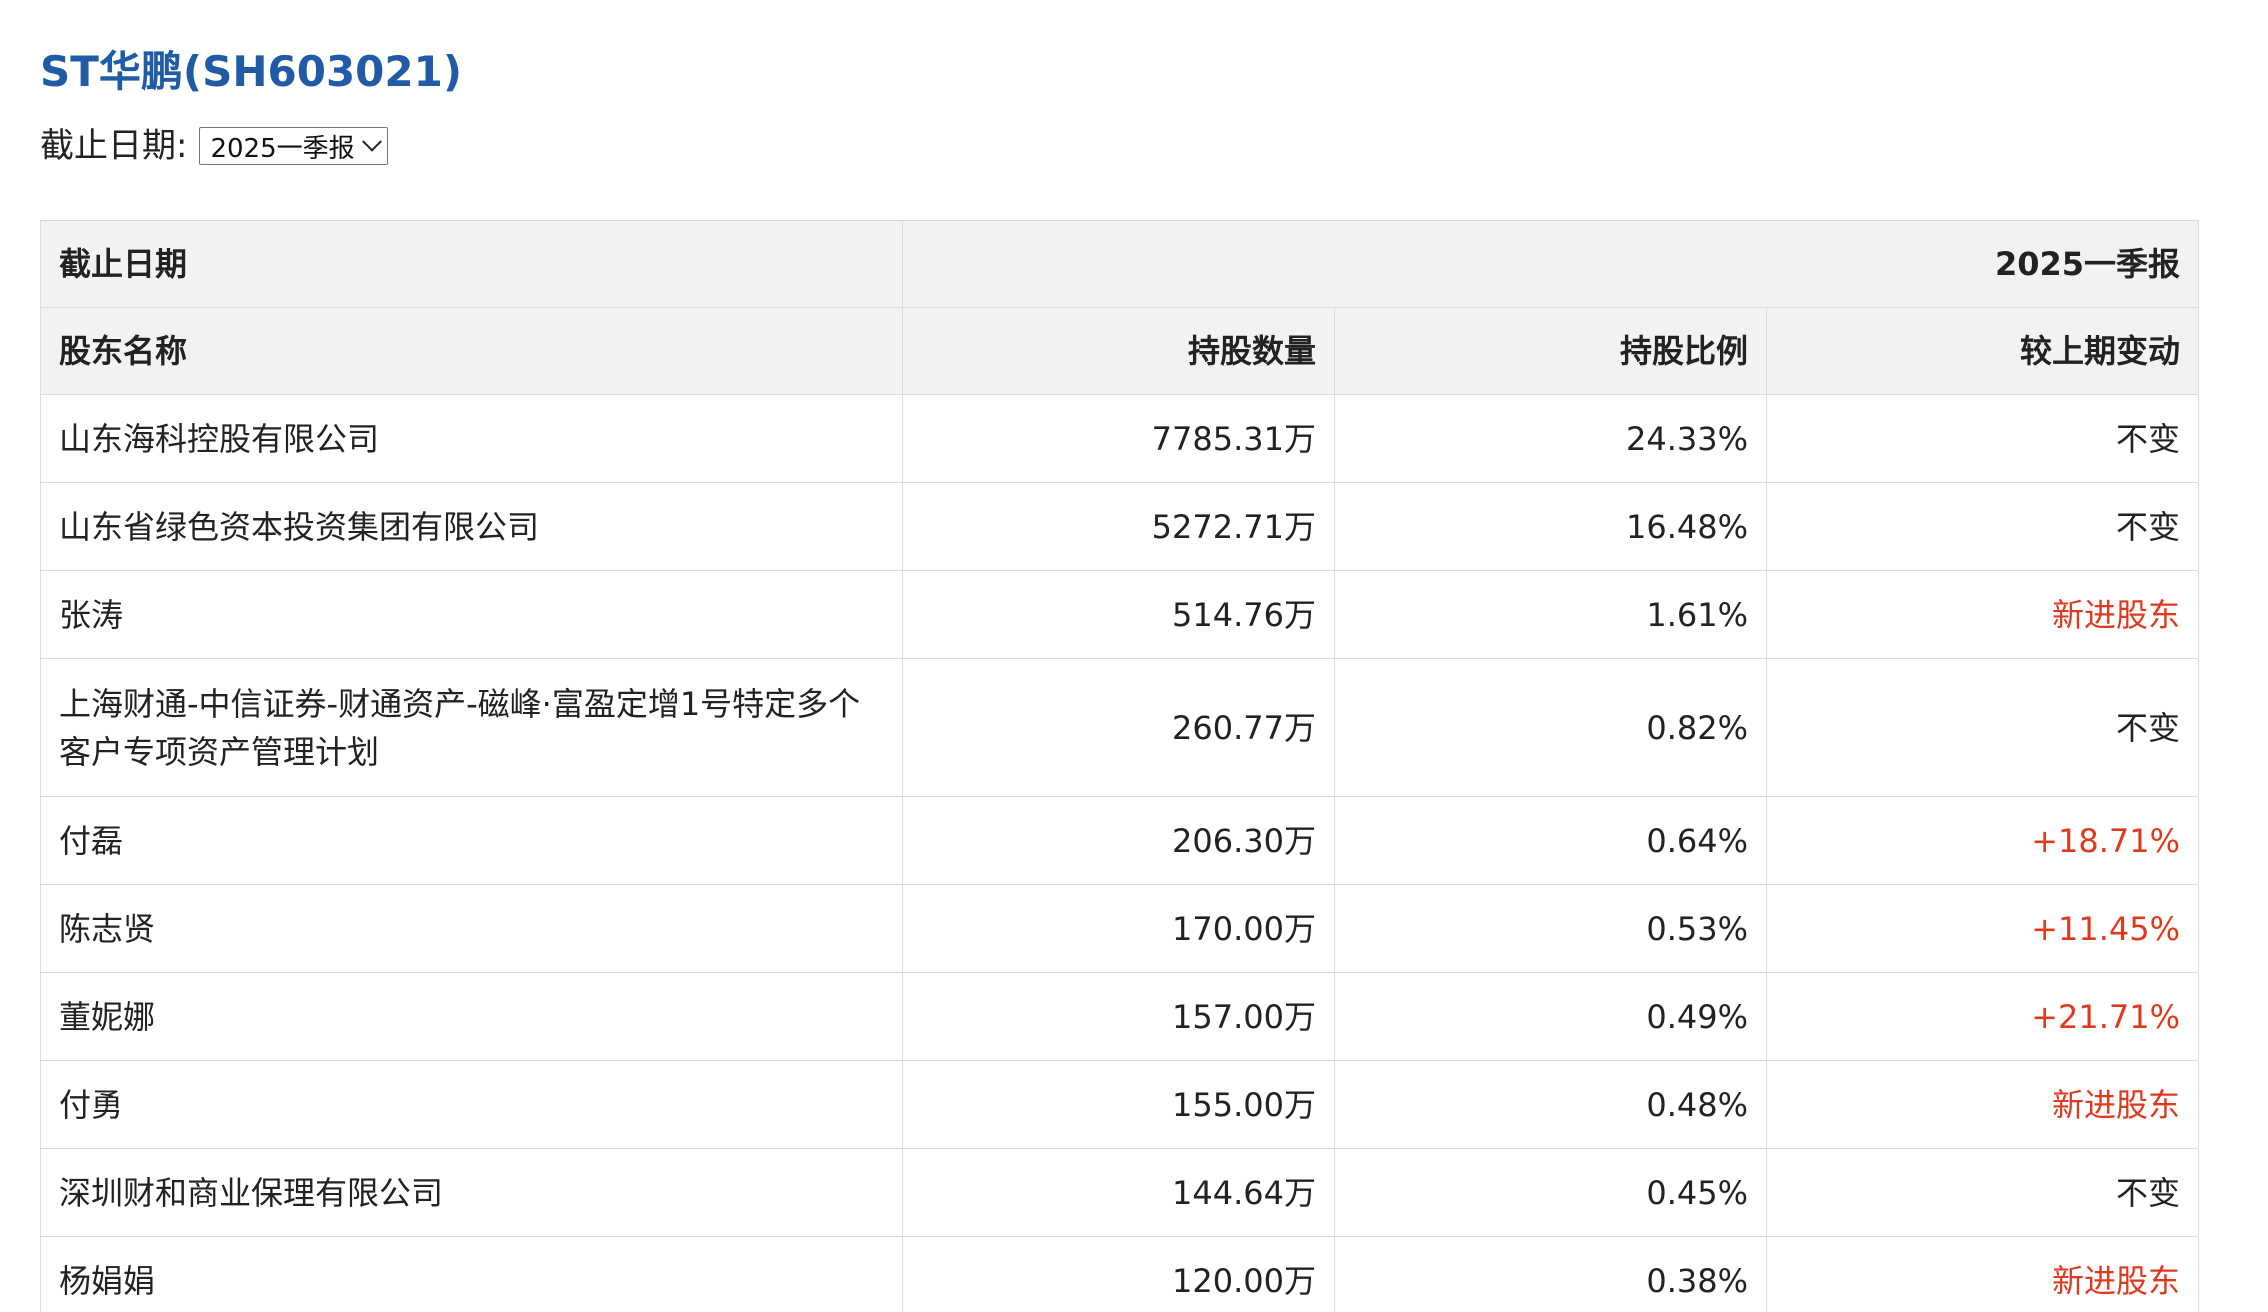  What do you see at coordinates (471, 727) in the screenshot?
I see `holder-name: 上海财通-中信证券-财通资产-磁峰·富盈定增1号特定多个客户专项资产管理计划` at bounding box center [471, 727].